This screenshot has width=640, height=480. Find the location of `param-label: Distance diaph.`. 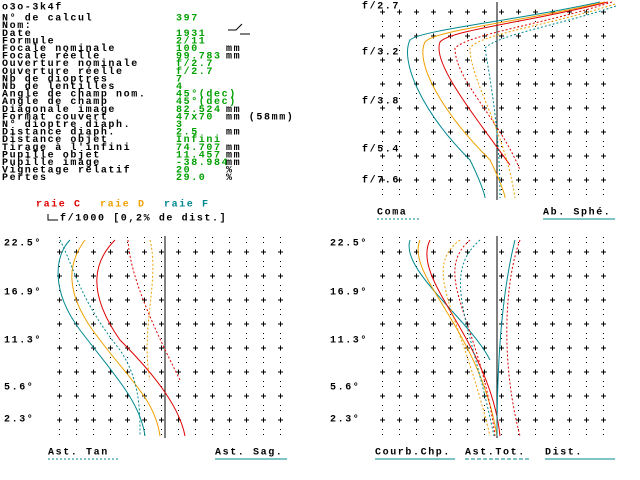

param-label: Distance diaph. is located at coordinates (59, 133).